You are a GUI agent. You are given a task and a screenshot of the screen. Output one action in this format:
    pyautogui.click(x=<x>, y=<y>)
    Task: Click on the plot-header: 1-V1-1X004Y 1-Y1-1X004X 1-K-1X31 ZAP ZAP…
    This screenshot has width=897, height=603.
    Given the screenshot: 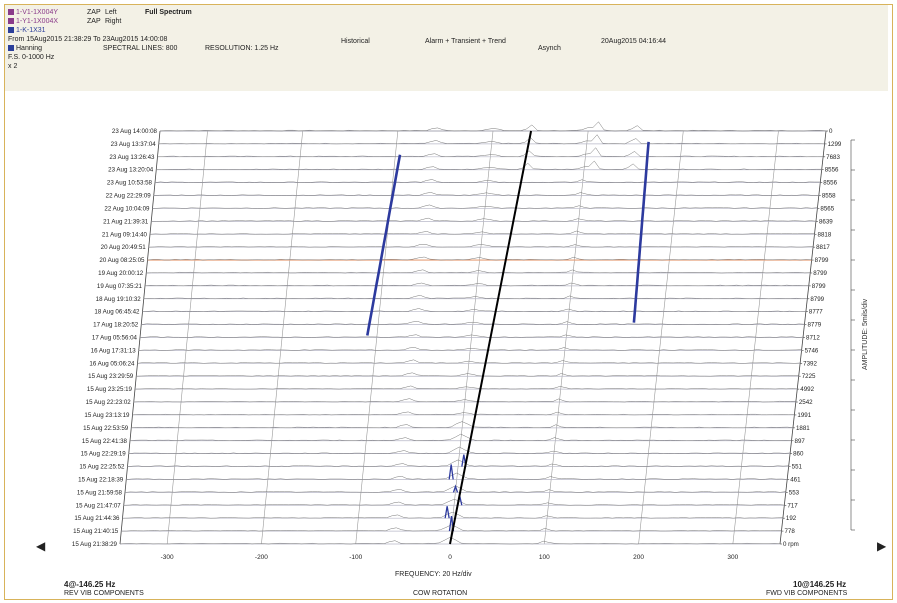 What is the action you would take?
    pyautogui.click(x=446, y=48)
    